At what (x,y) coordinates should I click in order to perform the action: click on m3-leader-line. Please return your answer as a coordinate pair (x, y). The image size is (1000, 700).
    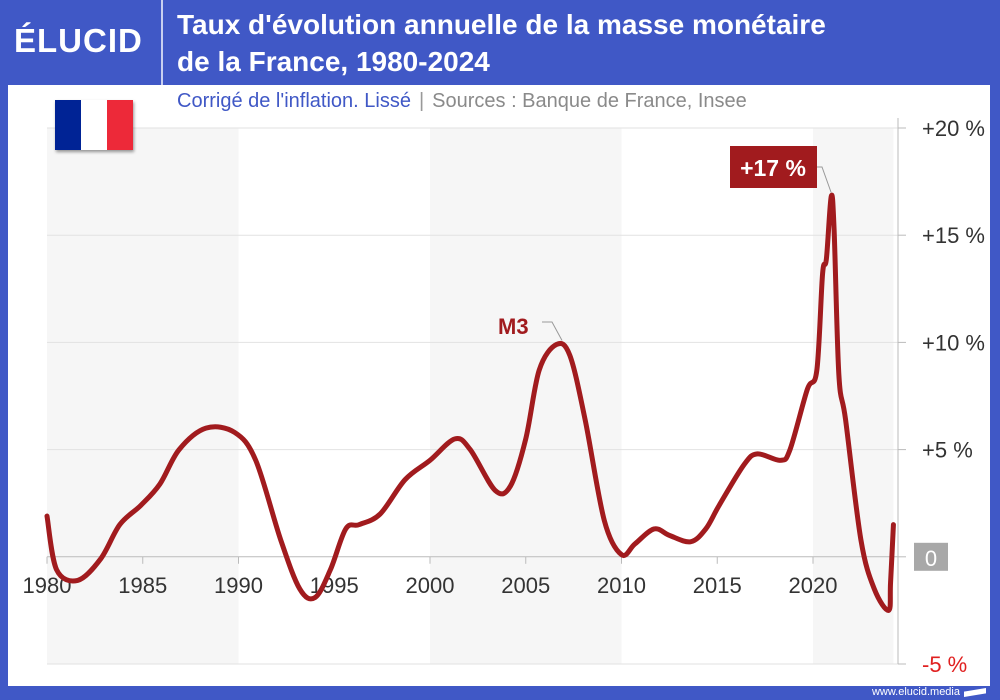
    Looking at the image, I should click on (552, 331).